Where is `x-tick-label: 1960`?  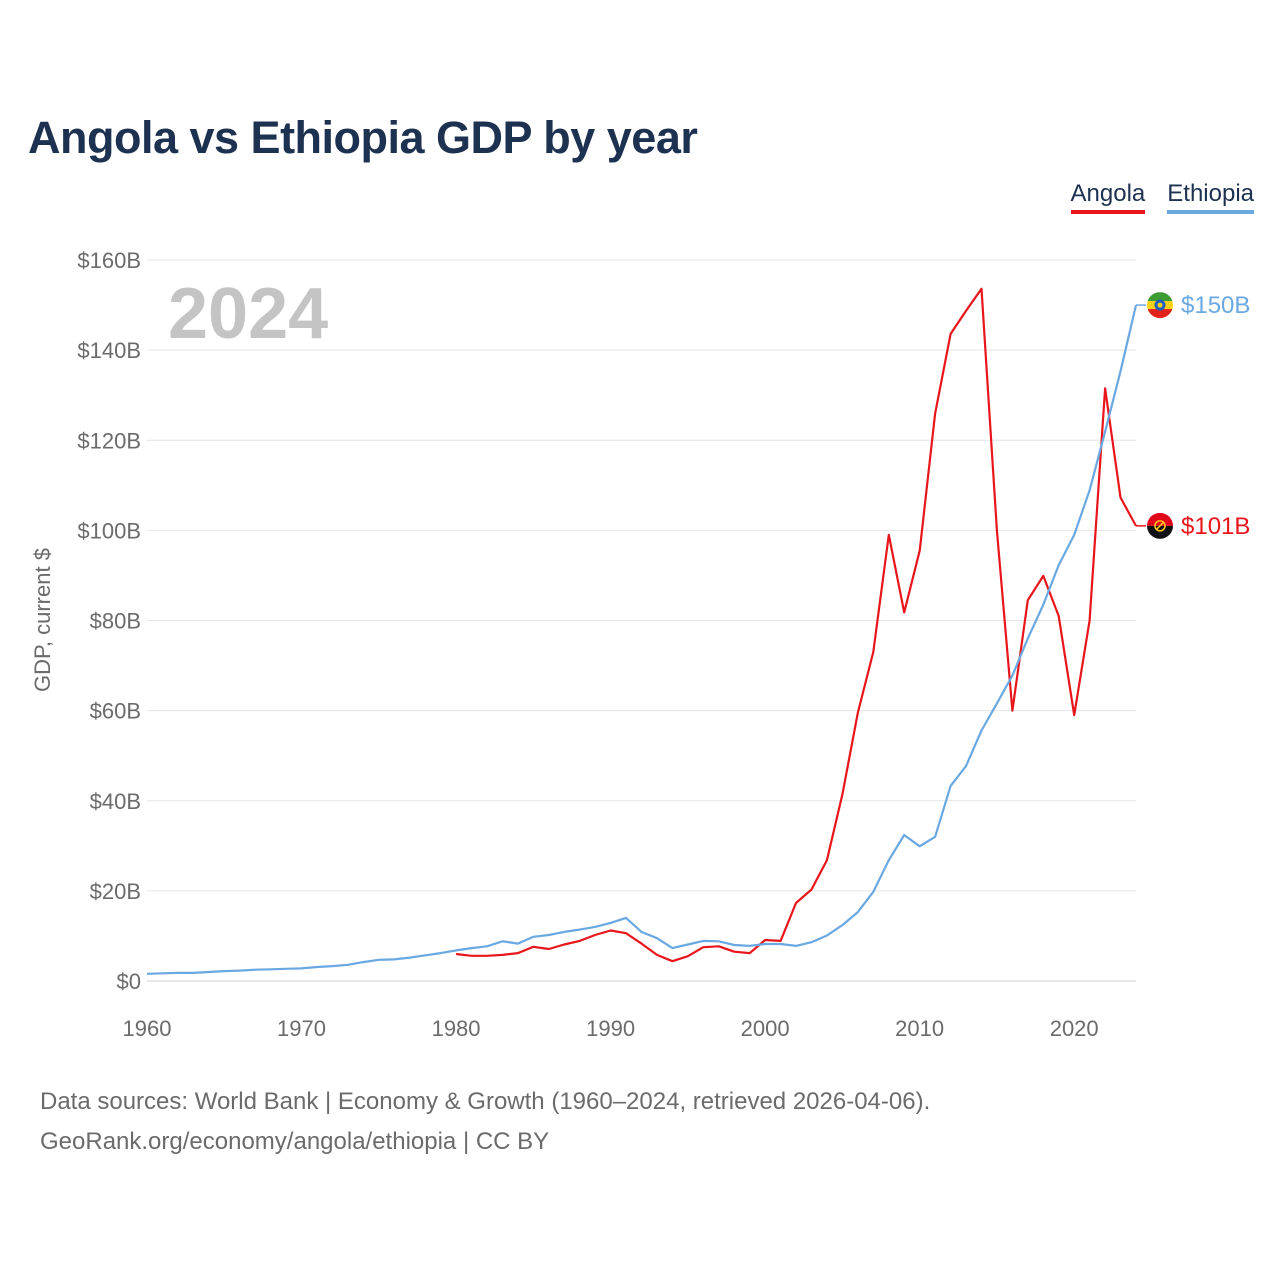 x-tick-label: 1960 is located at coordinates (147, 1028).